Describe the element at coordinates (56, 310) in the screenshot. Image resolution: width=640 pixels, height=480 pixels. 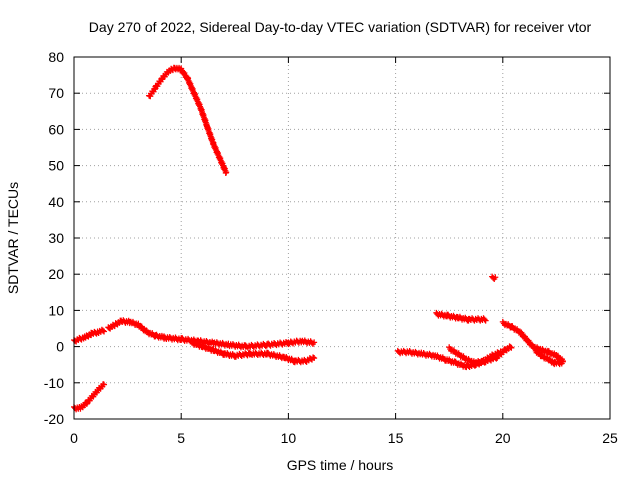
I see `y-tick-label: 10` at that location.